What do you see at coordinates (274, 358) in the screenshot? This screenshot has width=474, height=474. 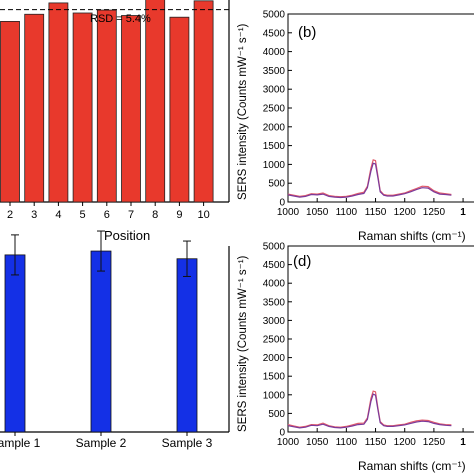 I see `panel-d-y-tick-label: 2000` at bounding box center [274, 358].